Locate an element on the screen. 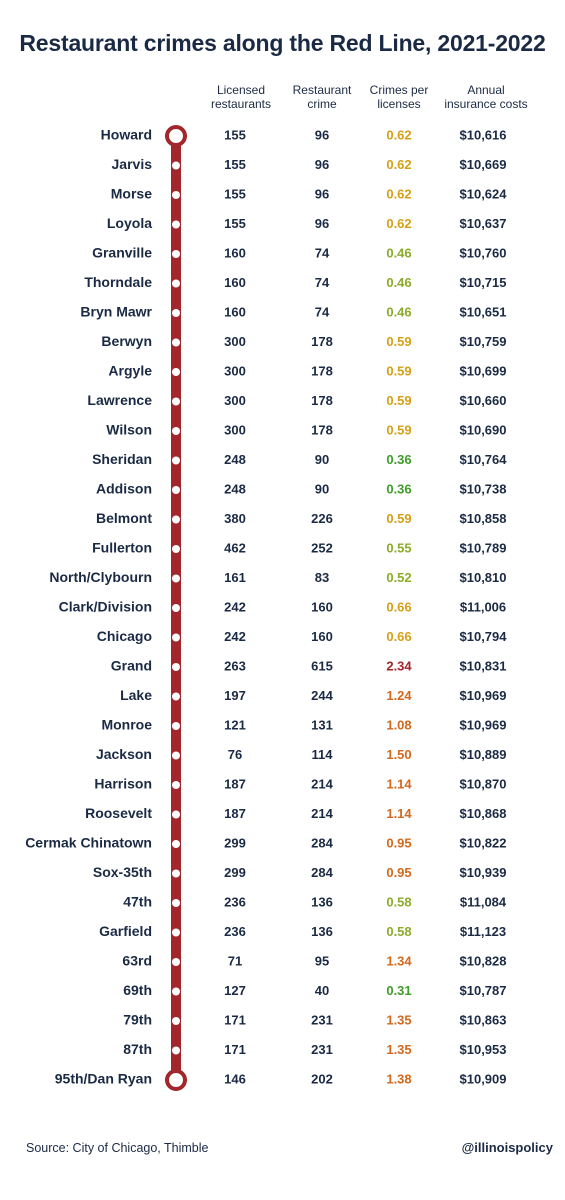 The width and height of the screenshot is (565, 1200). ratio-value: 0.66 is located at coordinates (398, 636).